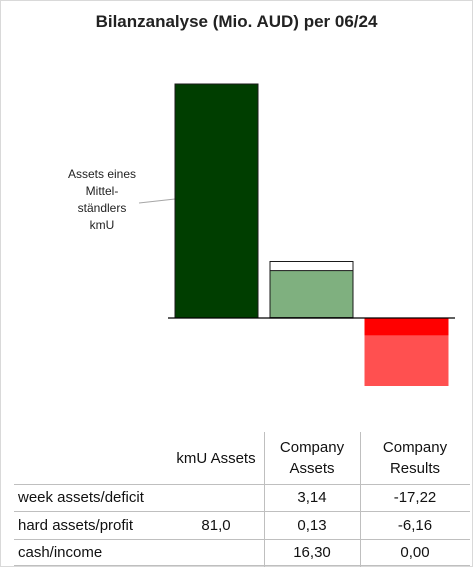  Describe the element at coordinates (81, 497) in the screenshot. I see `row-label-week-assets: week assets/deficit` at that location.